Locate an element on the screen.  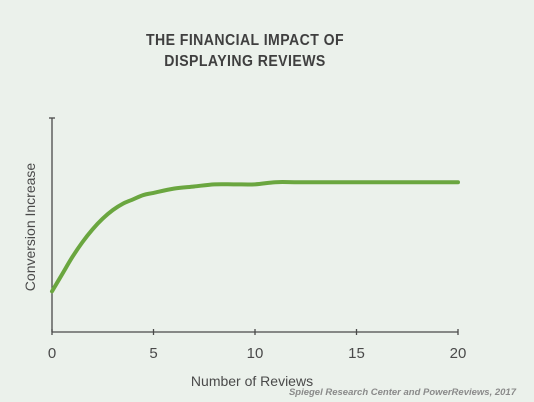
chart-title-line-2: DISPLAYING REVIEWS is located at coordinates (245, 61).